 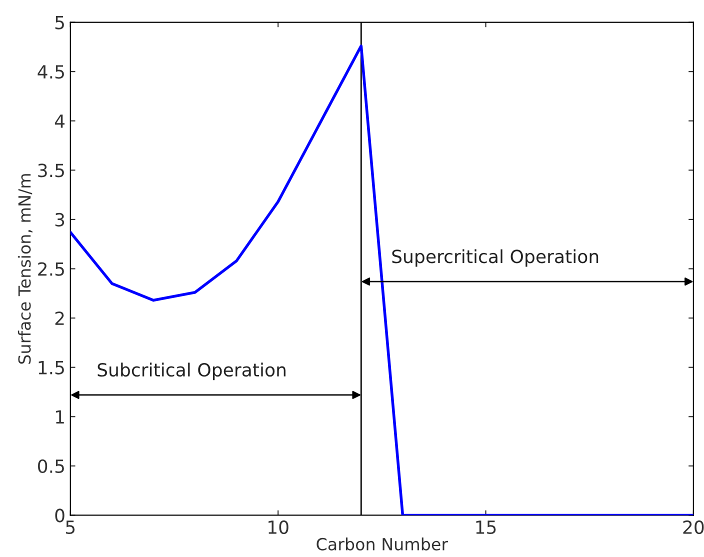 What do you see at coordinates (60, 417) in the screenshot?
I see `y-tick-label: 1` at bounding box center [60, 417].